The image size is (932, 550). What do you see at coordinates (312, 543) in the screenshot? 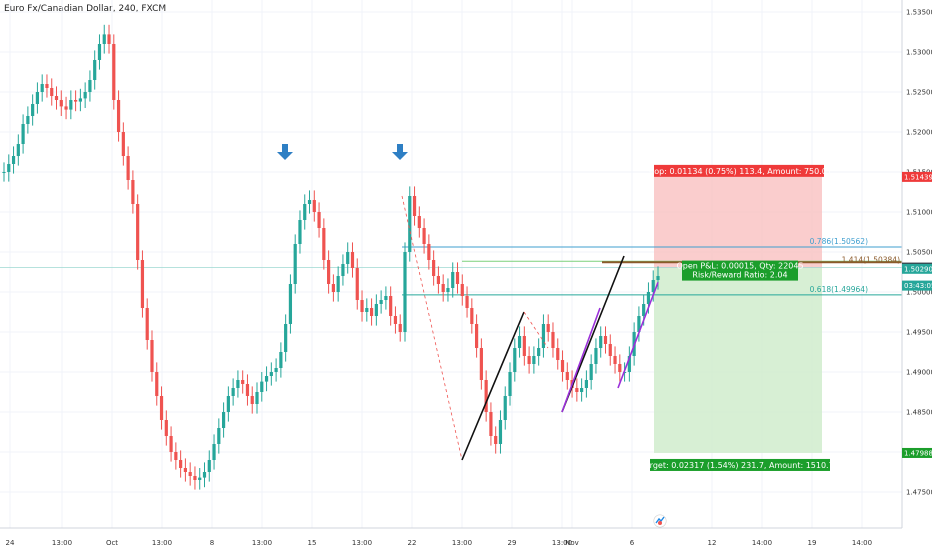
I see `x-tick-label: 15` at bounding box center [312, 543].